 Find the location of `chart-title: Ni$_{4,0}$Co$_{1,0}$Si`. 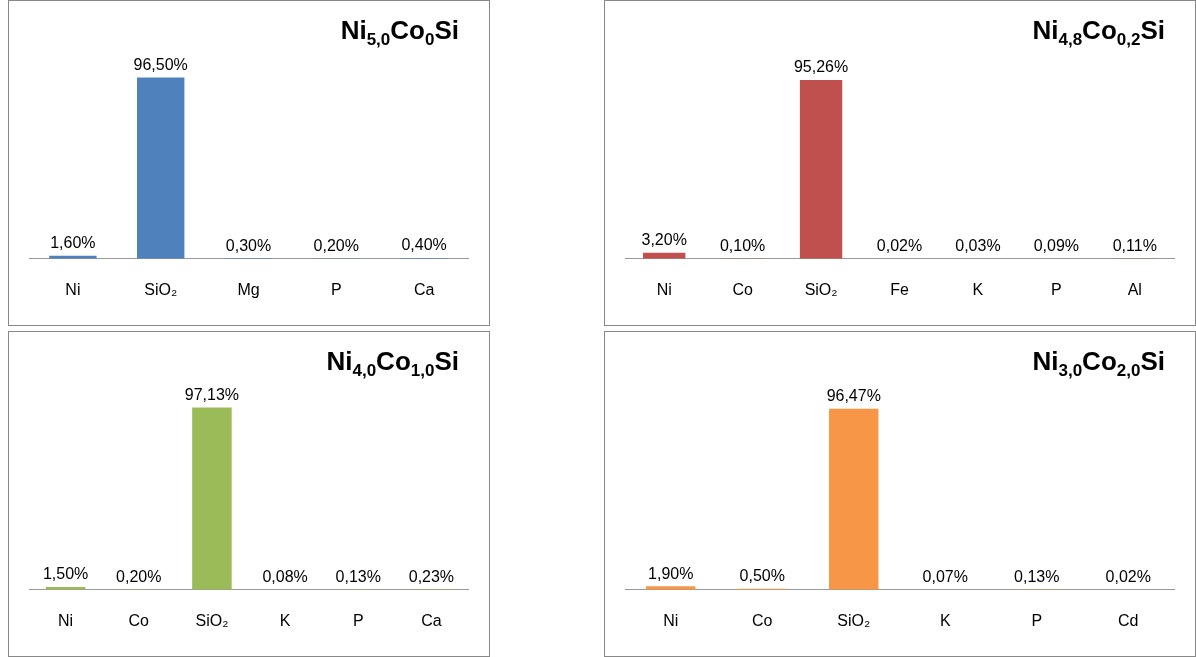

chart-title: Ni$_{4,0}$Co$_{1,0}$Si is located at coordinates (392, 364).